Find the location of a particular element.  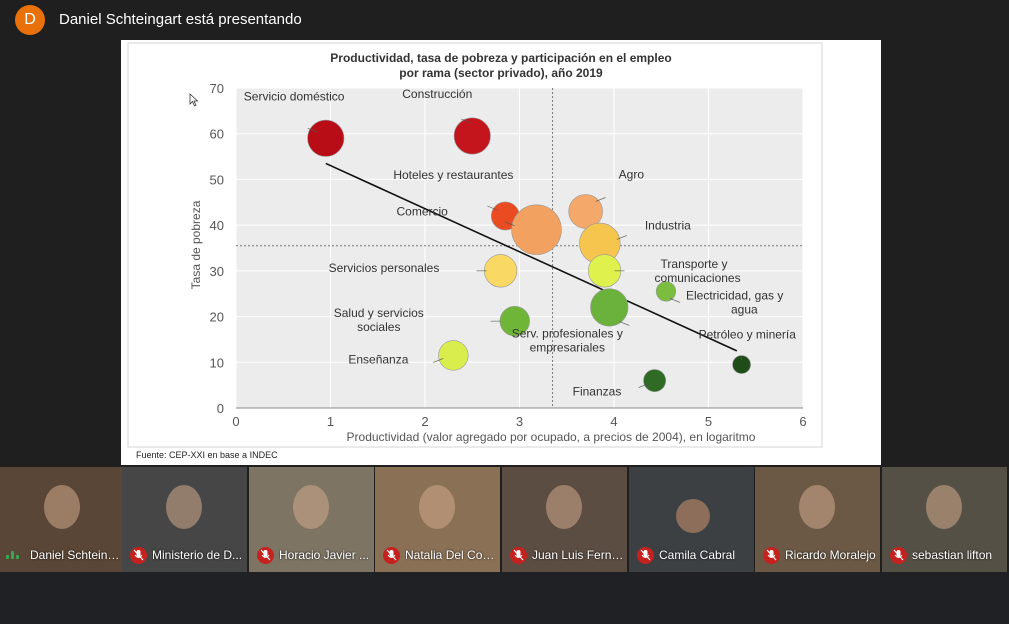

point-label: Petróleo y minería is located at coordinates (748, 335).